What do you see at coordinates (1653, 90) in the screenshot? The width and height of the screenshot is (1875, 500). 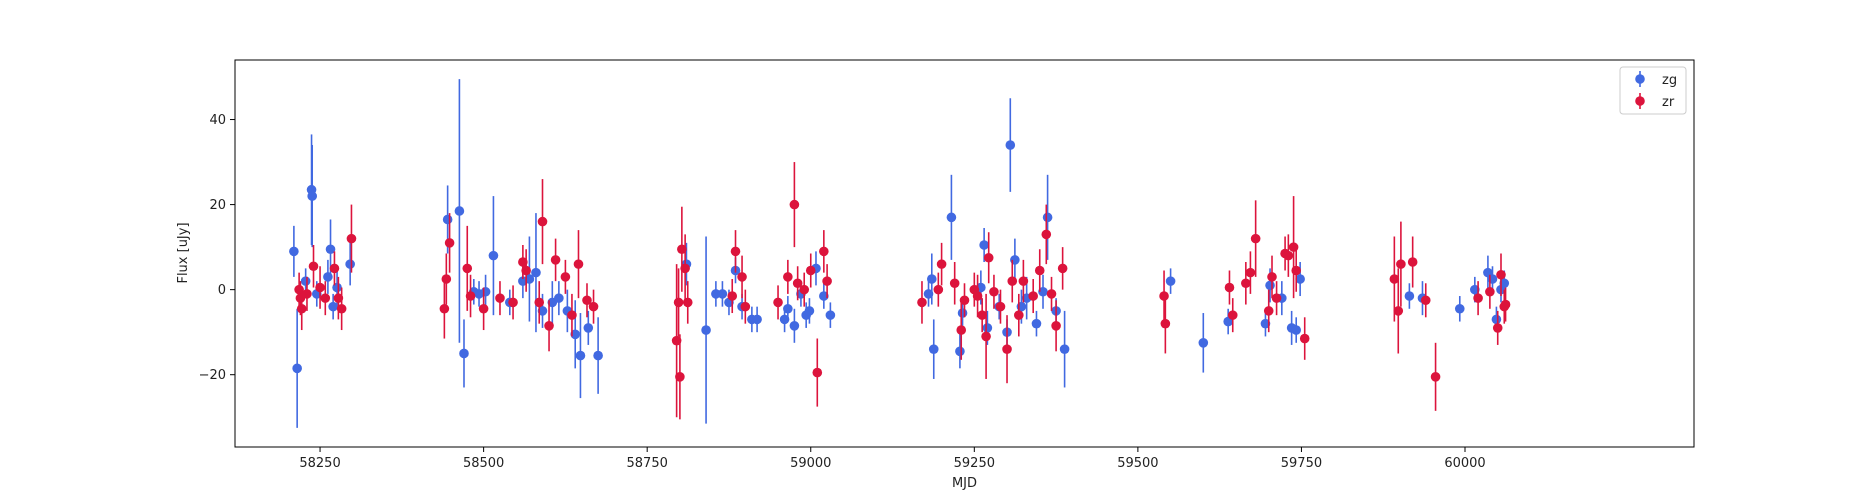 I see `legend: zg zr` at bounding box center [1653, 90].